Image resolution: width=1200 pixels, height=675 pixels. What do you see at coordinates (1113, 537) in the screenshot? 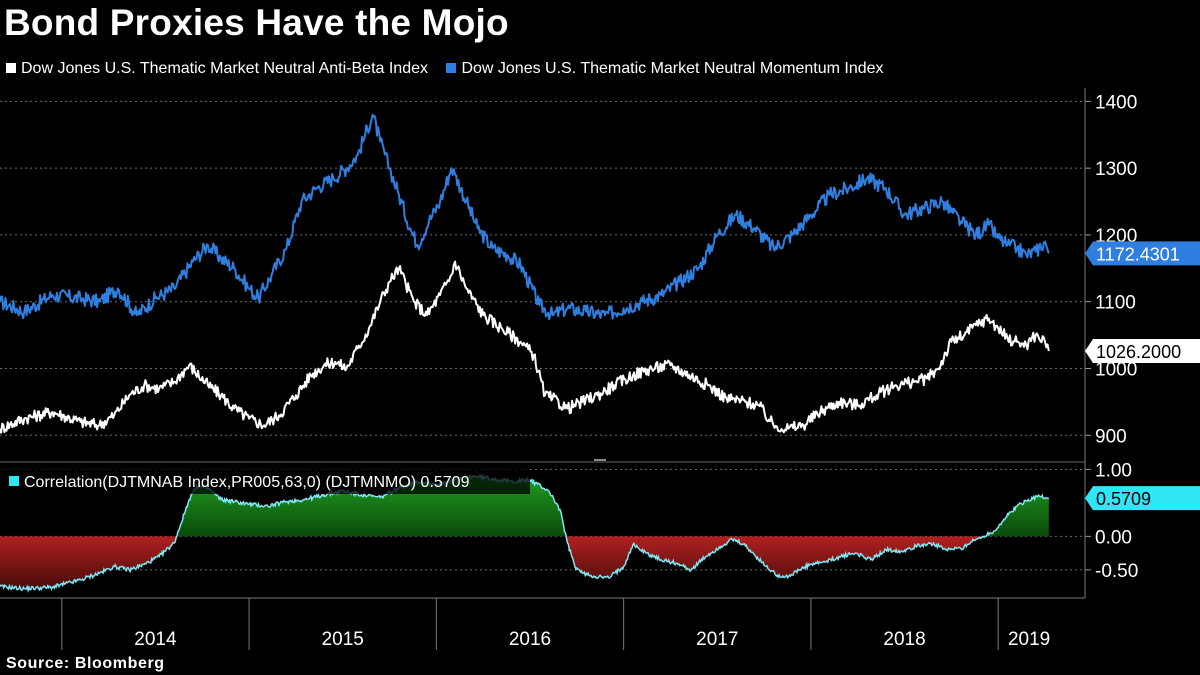
I see `y-tick-label-lower: 0.00` at bounding box center [1113, 537].